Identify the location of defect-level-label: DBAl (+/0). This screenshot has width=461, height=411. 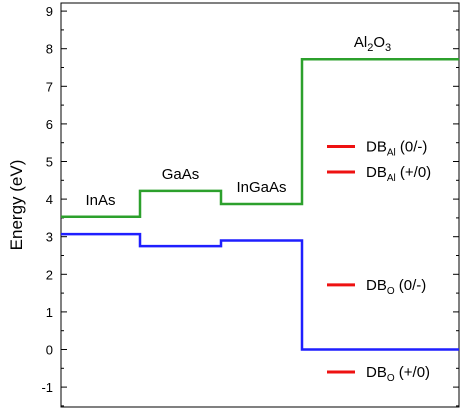
(398, 174).